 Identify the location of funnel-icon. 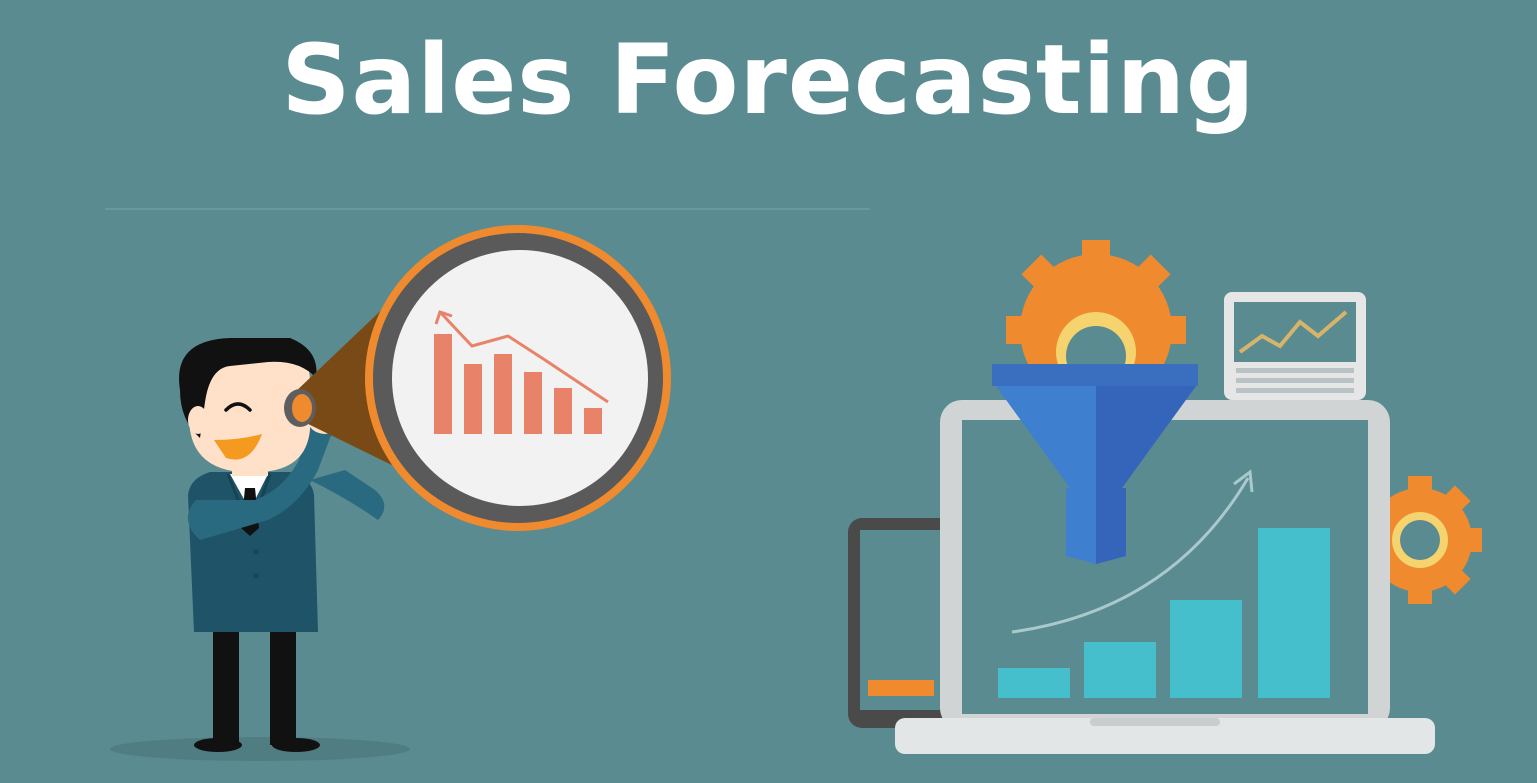
(1095, 464).